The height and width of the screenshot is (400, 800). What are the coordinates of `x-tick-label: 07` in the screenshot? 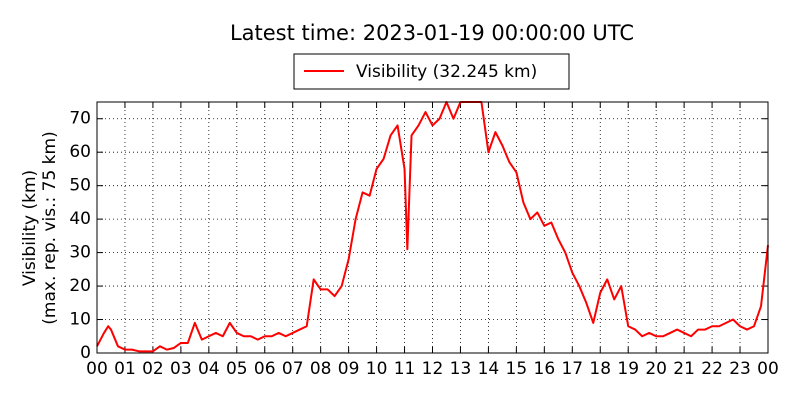 It's located at (293, 369).